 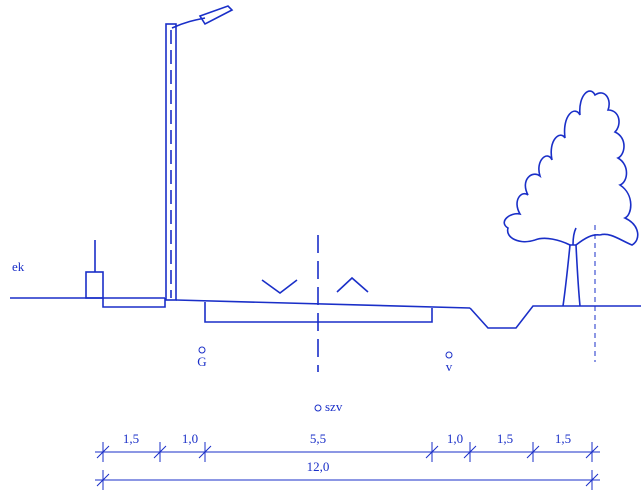 What do you see at coordinates (279, 286) in the screenshot?
I see `slope-left` at bounding box center [279, 286].